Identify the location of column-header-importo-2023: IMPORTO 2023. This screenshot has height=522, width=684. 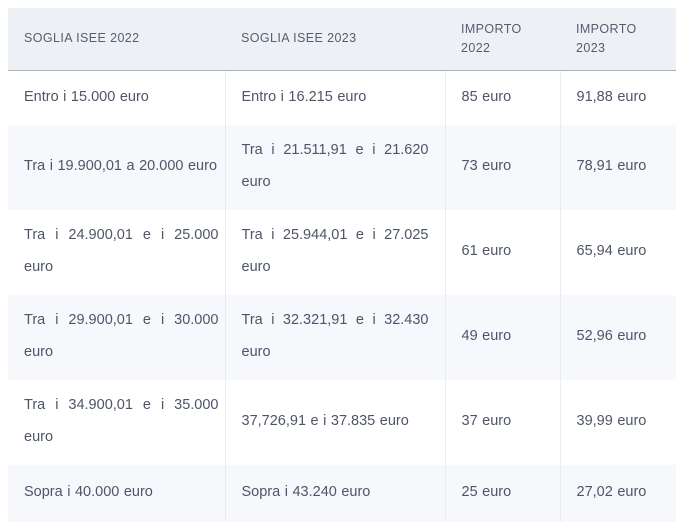
(618, 39).